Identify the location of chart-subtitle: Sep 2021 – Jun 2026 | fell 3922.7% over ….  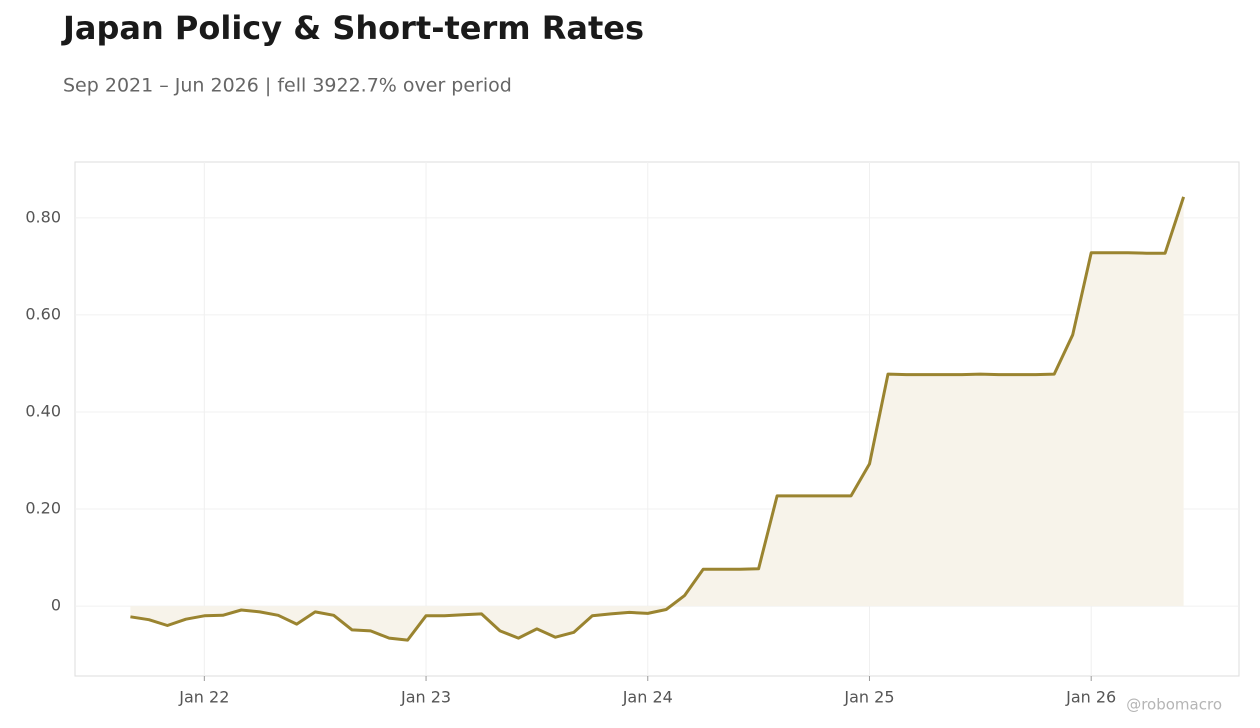
(287, 86).